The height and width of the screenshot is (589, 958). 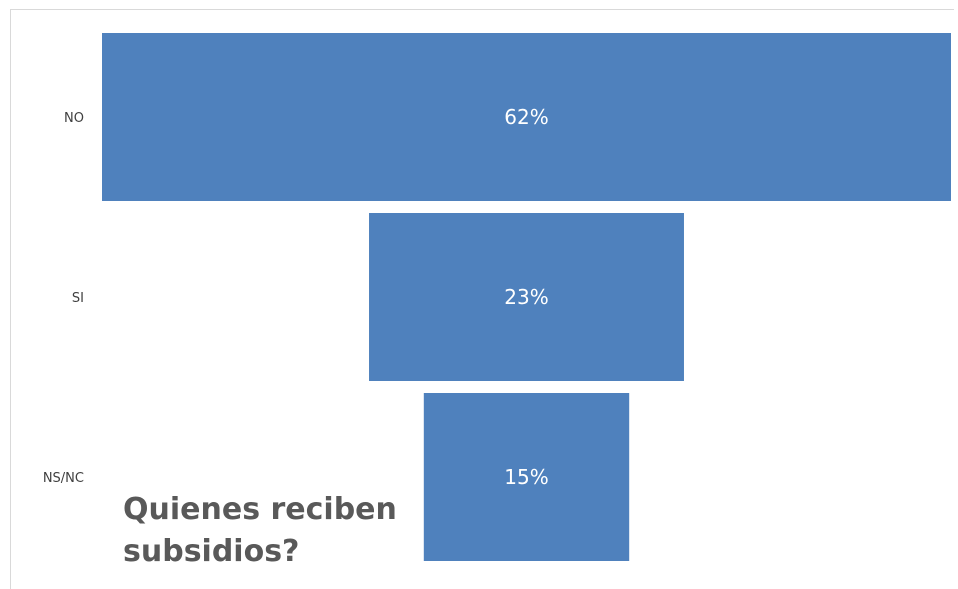 I want to click on data-label-no: 62%, so click(x=526, y=117).